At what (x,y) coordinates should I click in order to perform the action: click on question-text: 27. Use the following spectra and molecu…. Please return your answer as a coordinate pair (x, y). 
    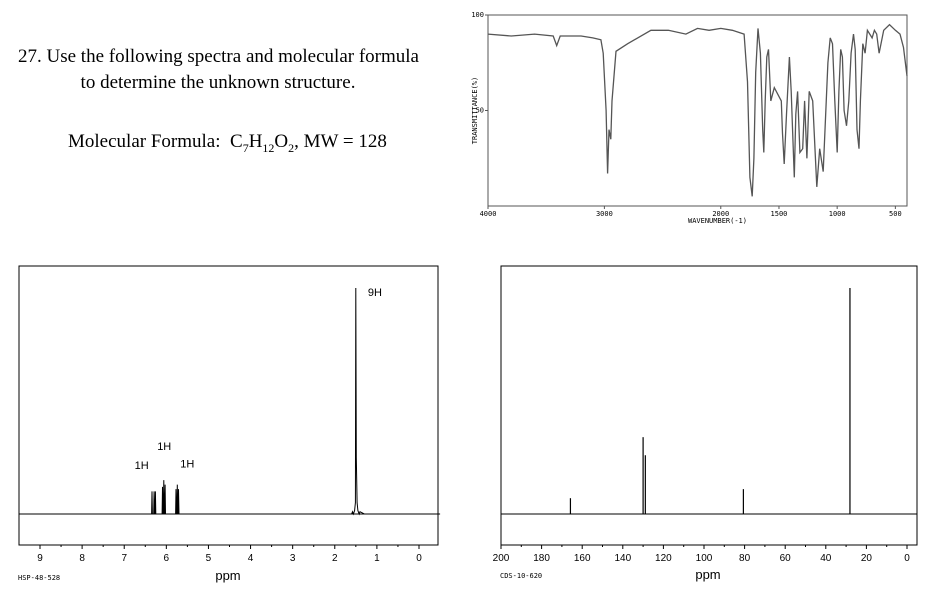
    Looking at the image, I should click on (228, 70).